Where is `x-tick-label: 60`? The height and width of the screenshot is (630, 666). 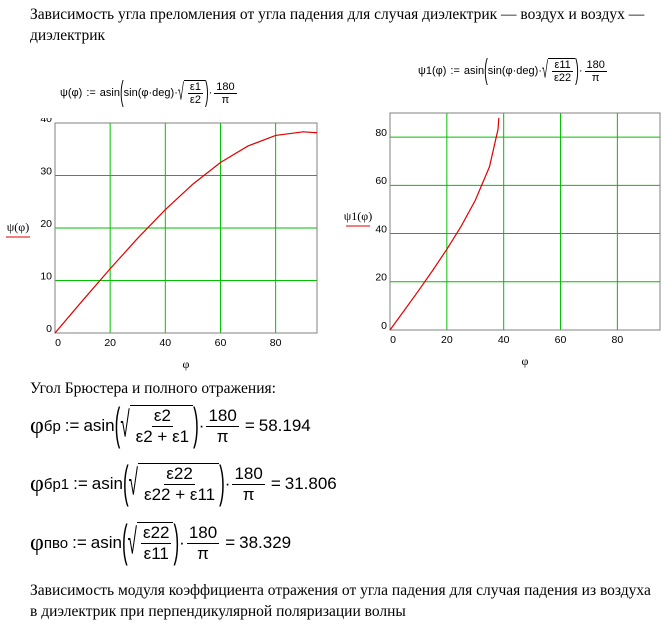
x-tick-label: 60 is located at coordinates (221, 343).